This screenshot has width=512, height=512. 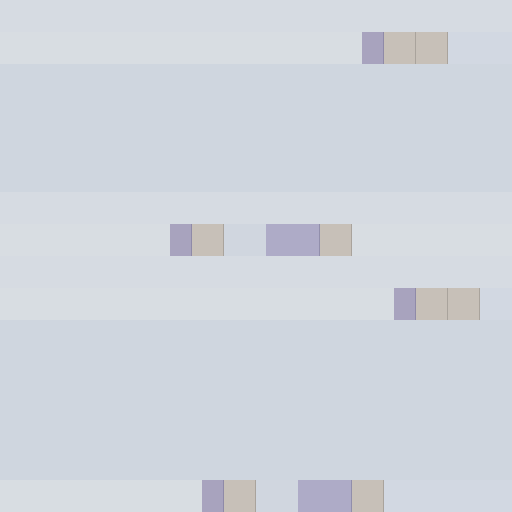 What do you see at coordinates (256, 16) in the screenshot?
I see `top-strip` at bounding box center [256, 16].